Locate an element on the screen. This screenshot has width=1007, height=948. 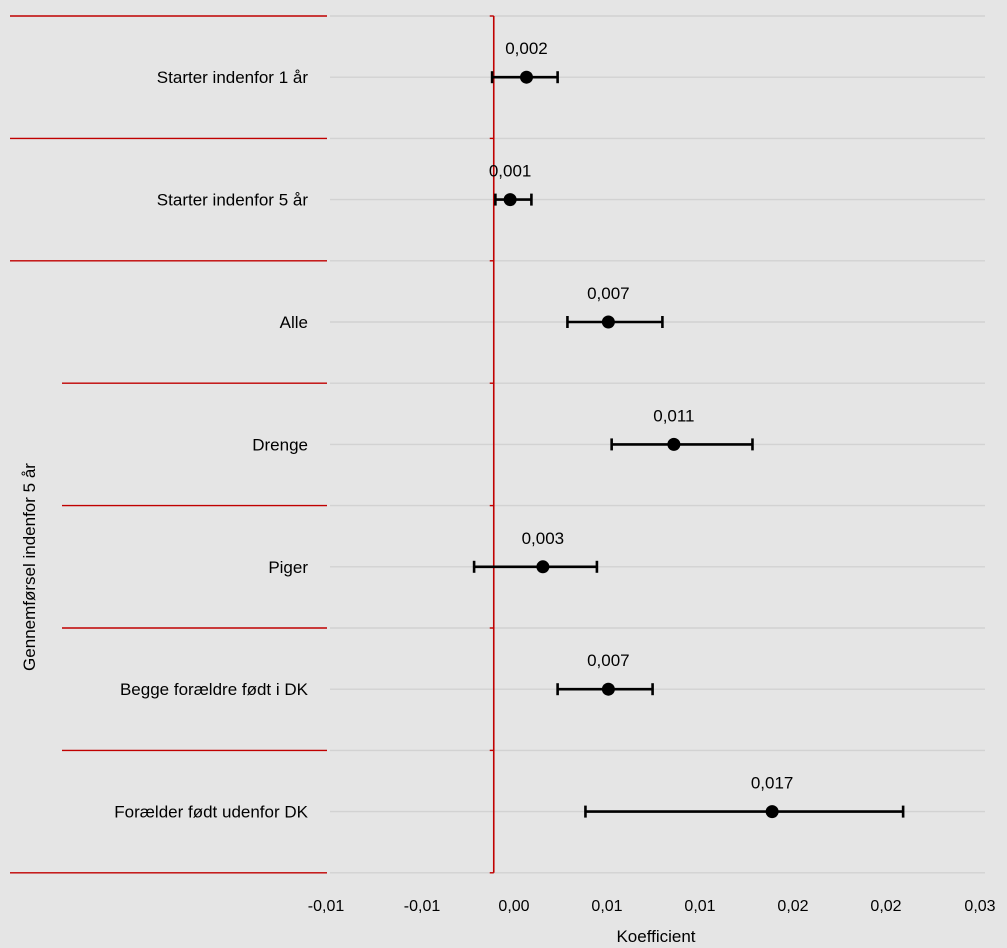
estimate-row: 0,011 is located at coordinates (682, 428).